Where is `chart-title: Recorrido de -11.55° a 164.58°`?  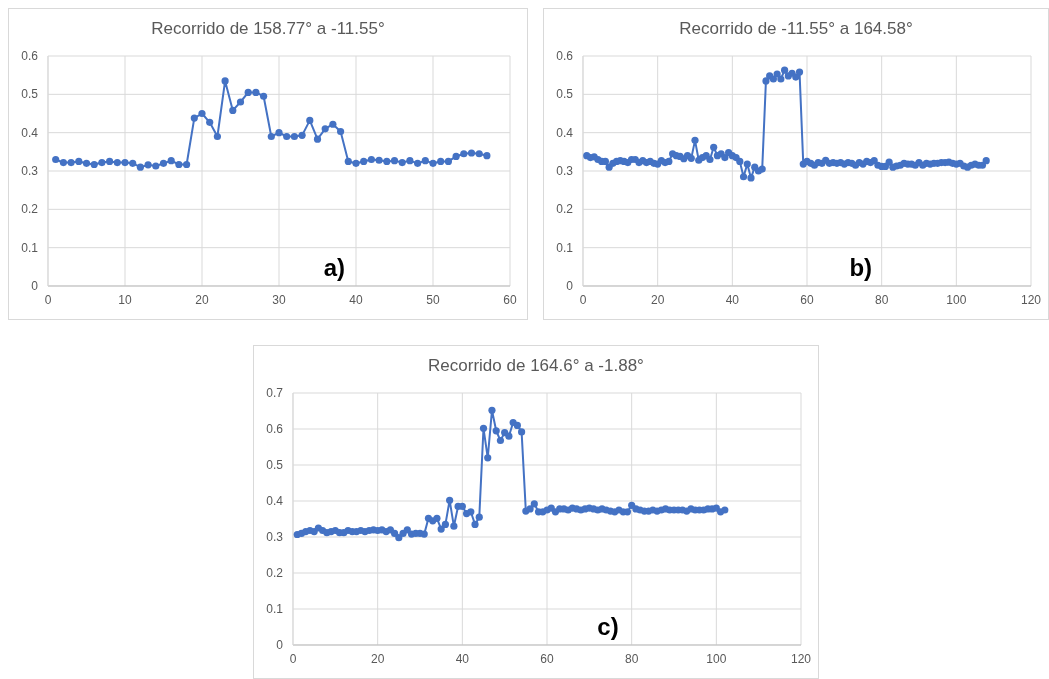
chart-title: Recorrido de -11.55° a 164.58° is located at coordinates (796, 28).